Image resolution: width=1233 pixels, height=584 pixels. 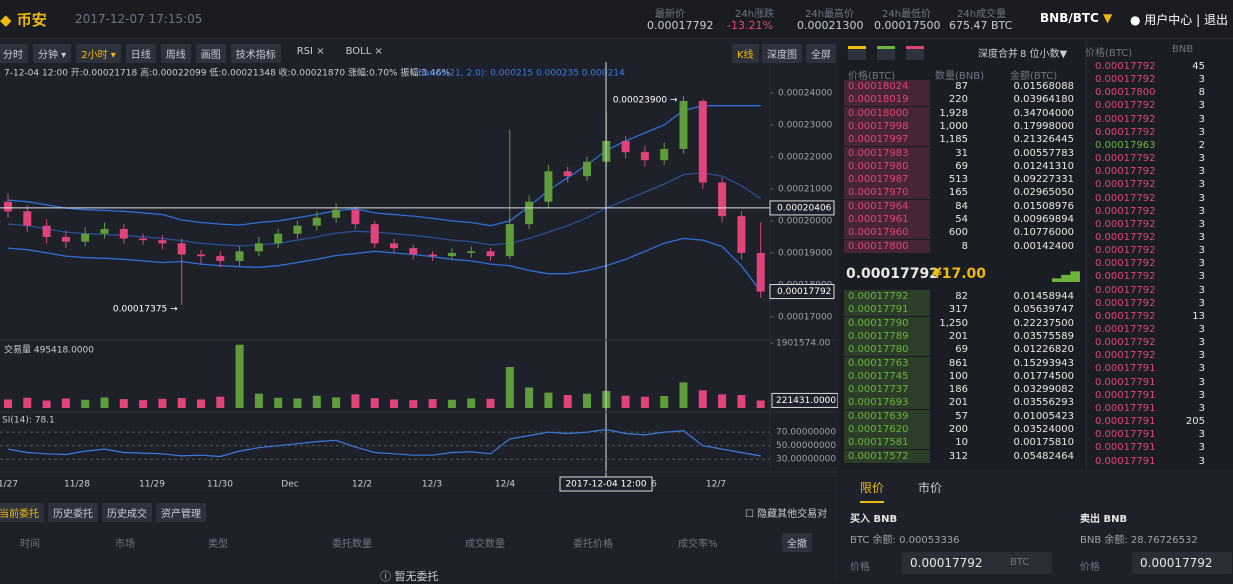 What do you see at coordinates (1198, 316) in the screenshot?
I see `trade-amount: 13` at bounding box center [1198, 316].